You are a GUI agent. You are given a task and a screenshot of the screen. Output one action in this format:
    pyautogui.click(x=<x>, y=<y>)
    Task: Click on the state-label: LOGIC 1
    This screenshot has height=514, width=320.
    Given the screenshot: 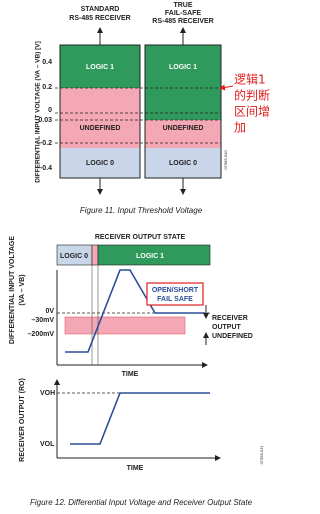 What is the action you would take?
    pyautogui.click(x=150, y=256)
    